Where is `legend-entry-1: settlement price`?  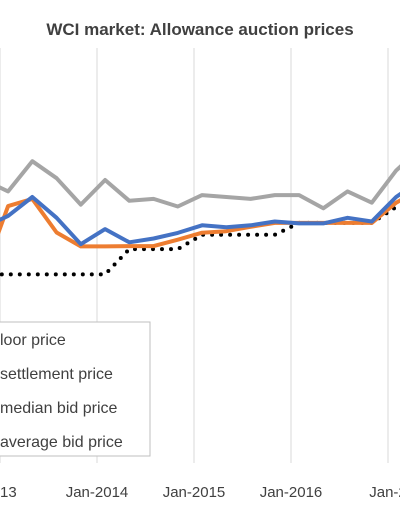 legend-entry-1: settlement price is located at coordinates (56, 374).